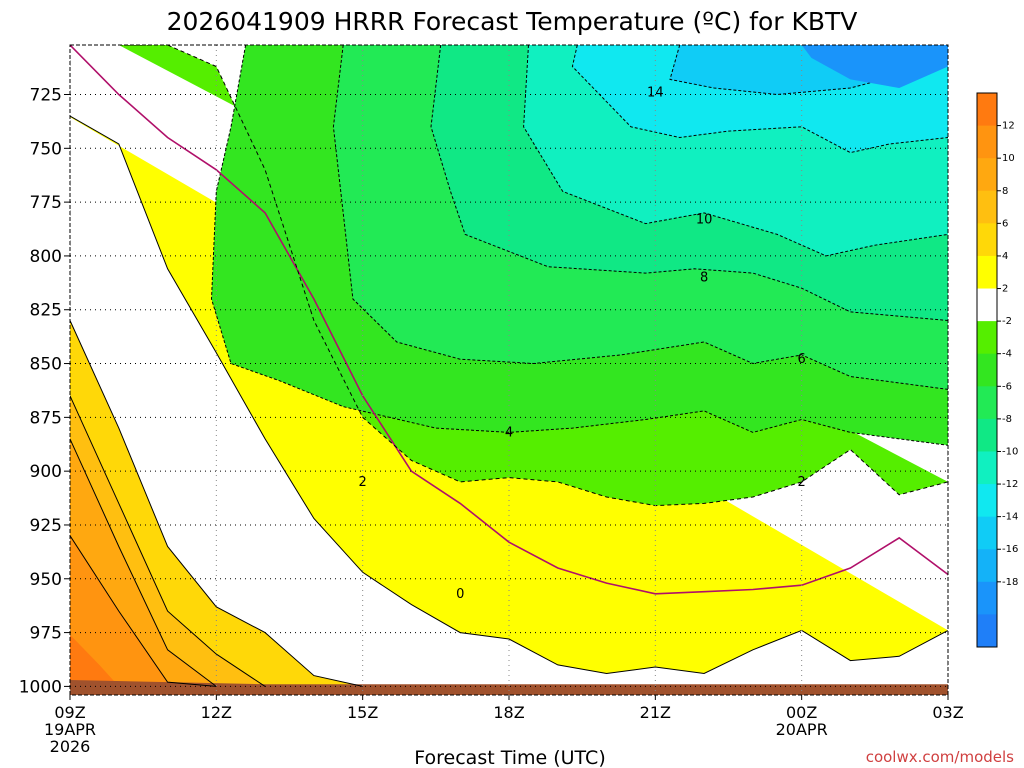 The height and width of the screenshot is (768, 1024). What do you see at coordinates (1010, 517) in the screenshot?
I see `colorbar-tick-label: -14` at bounding box center [1010, 517].